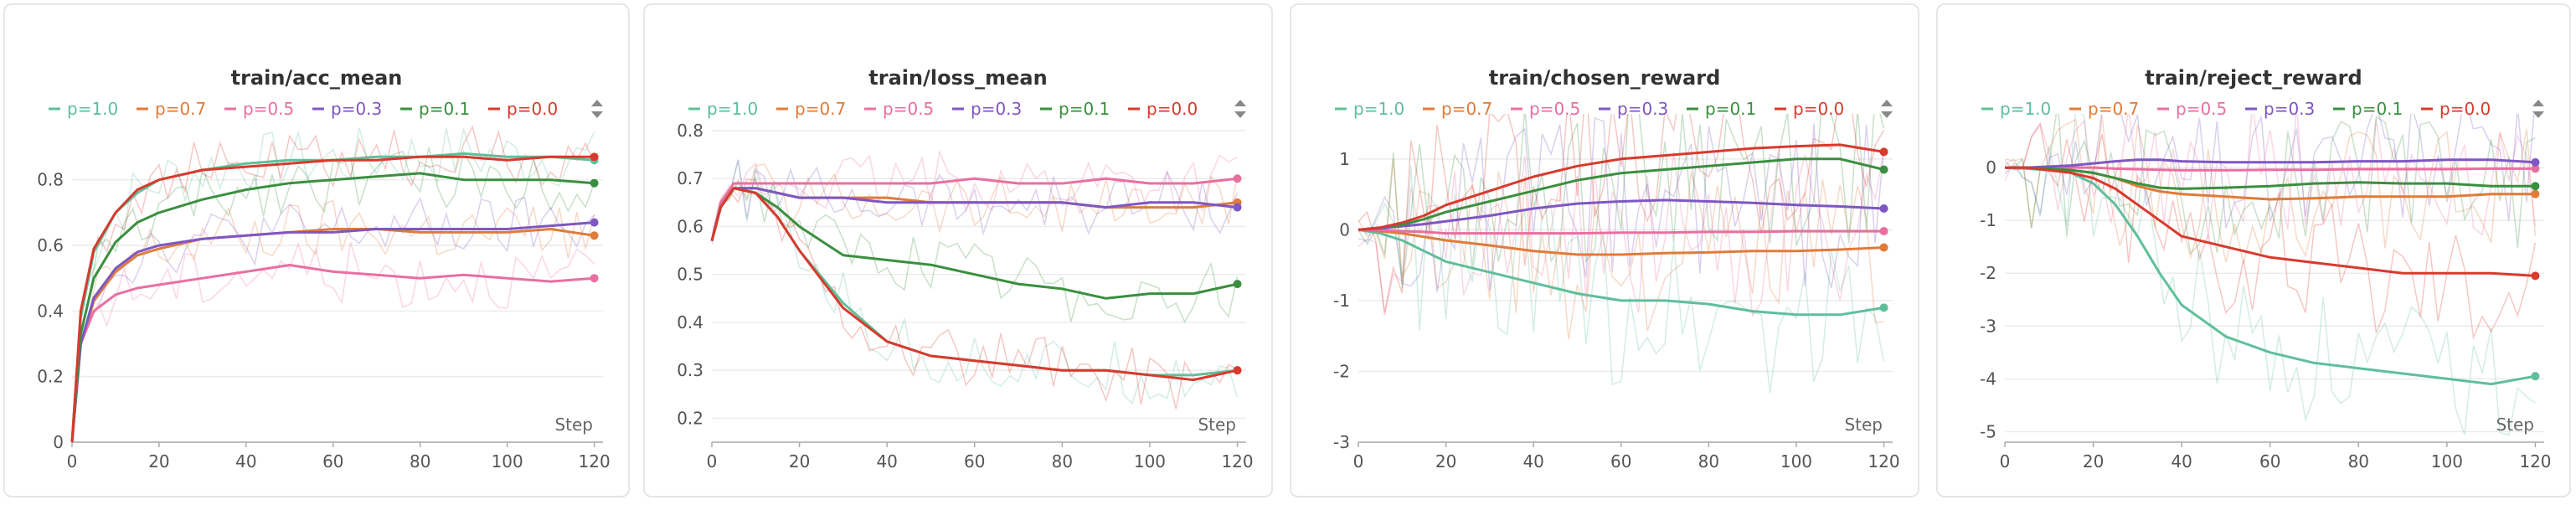  What do you see at coordinates (1887, 114) in the screenshot?
I see `sort-down-arrow` at bounding box center [1887, 114].